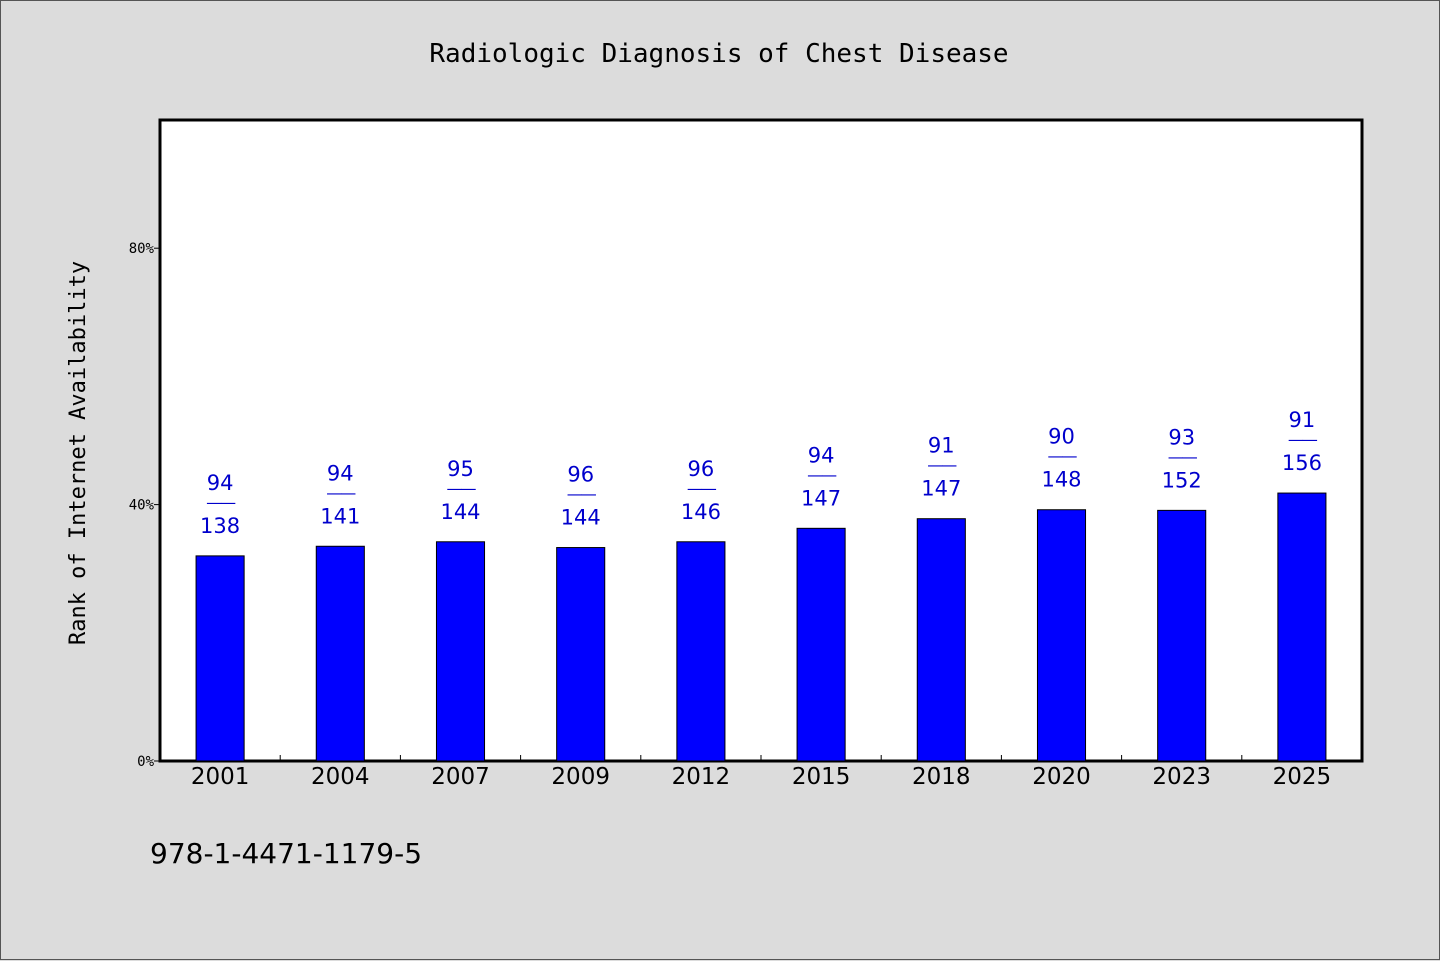  I want to click on x-tick-label: 2020, so click(1061, 777).